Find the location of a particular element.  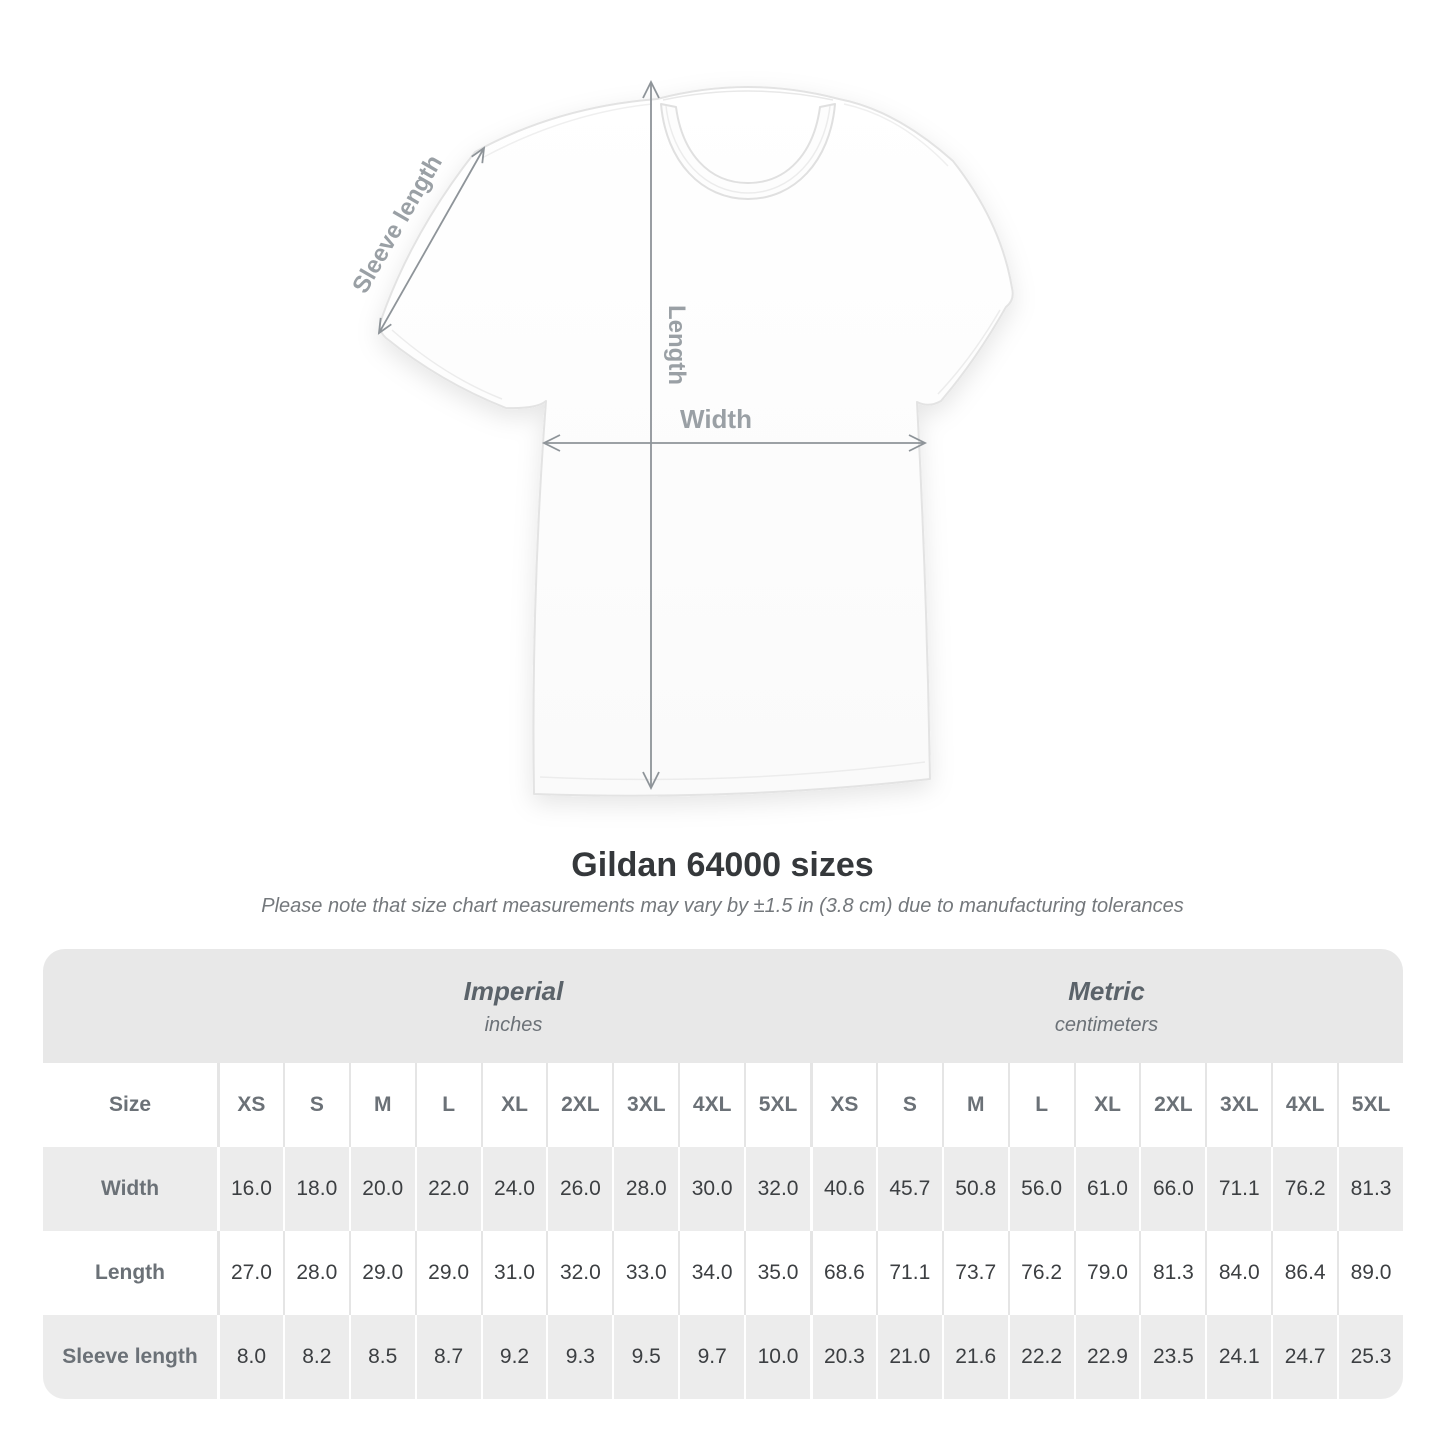

metric-label: Metric is located at coordinates (1106, 990).